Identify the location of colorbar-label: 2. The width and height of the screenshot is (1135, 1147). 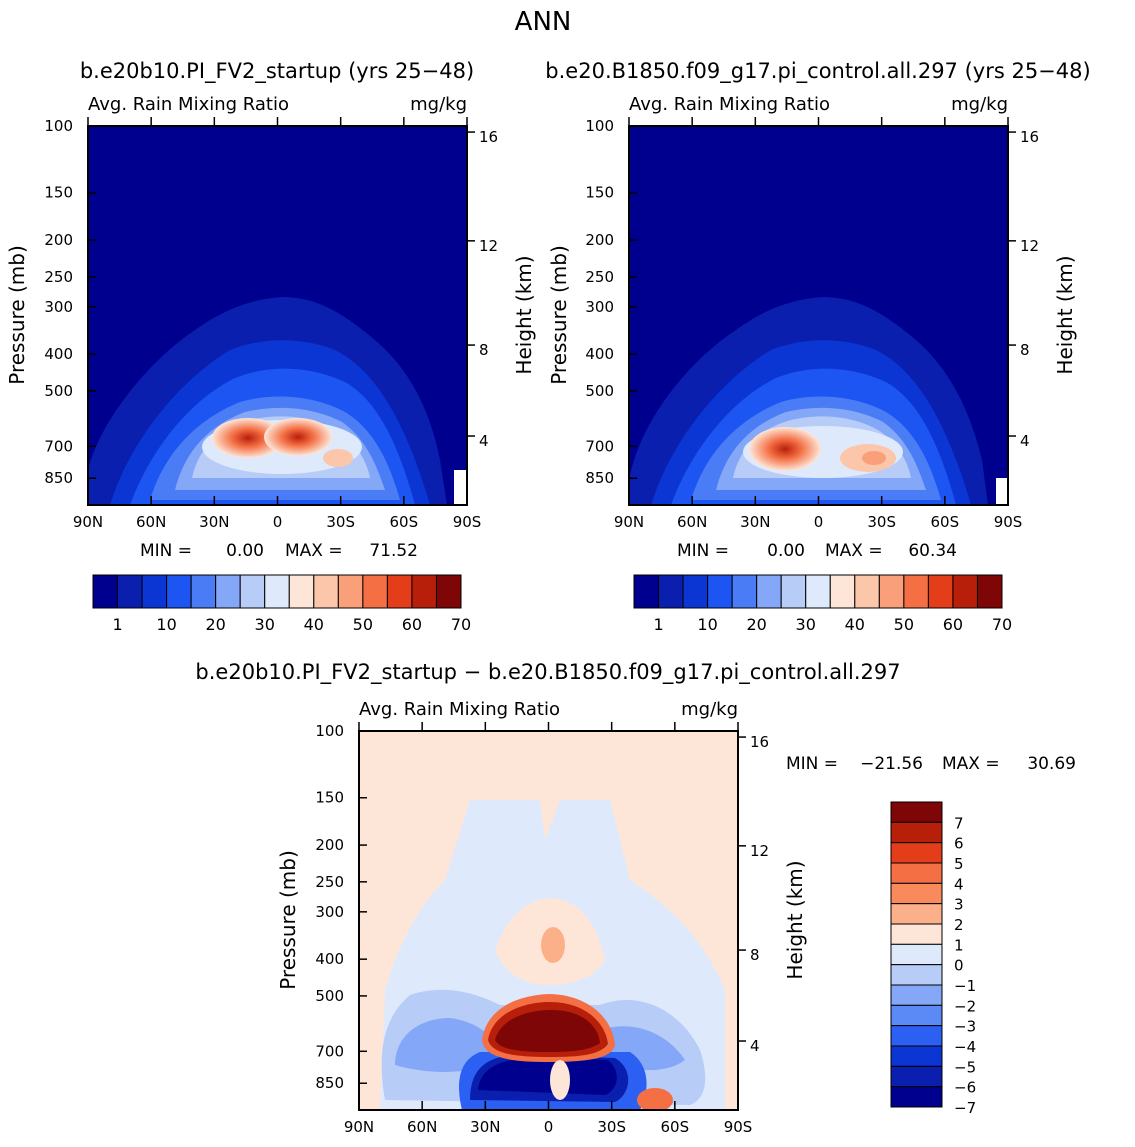
(959, 925).